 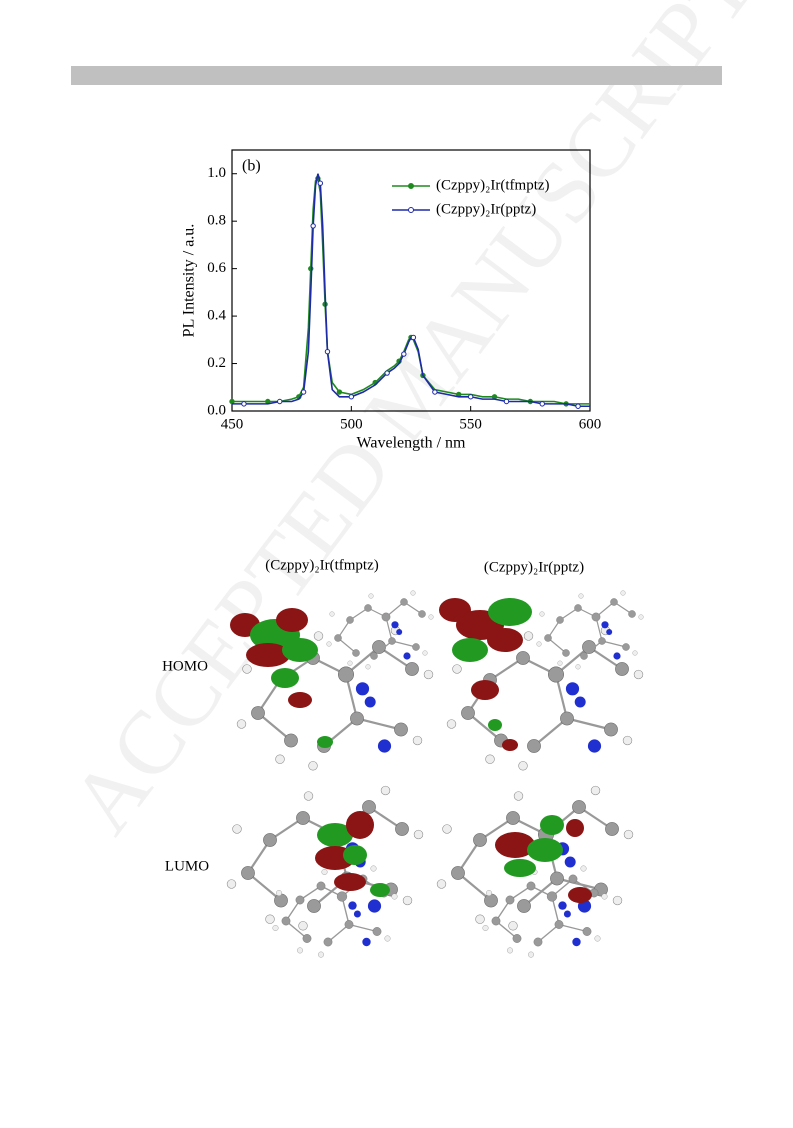 I want to click on y-tick-label: 0.4, so click(x=216, y=316).